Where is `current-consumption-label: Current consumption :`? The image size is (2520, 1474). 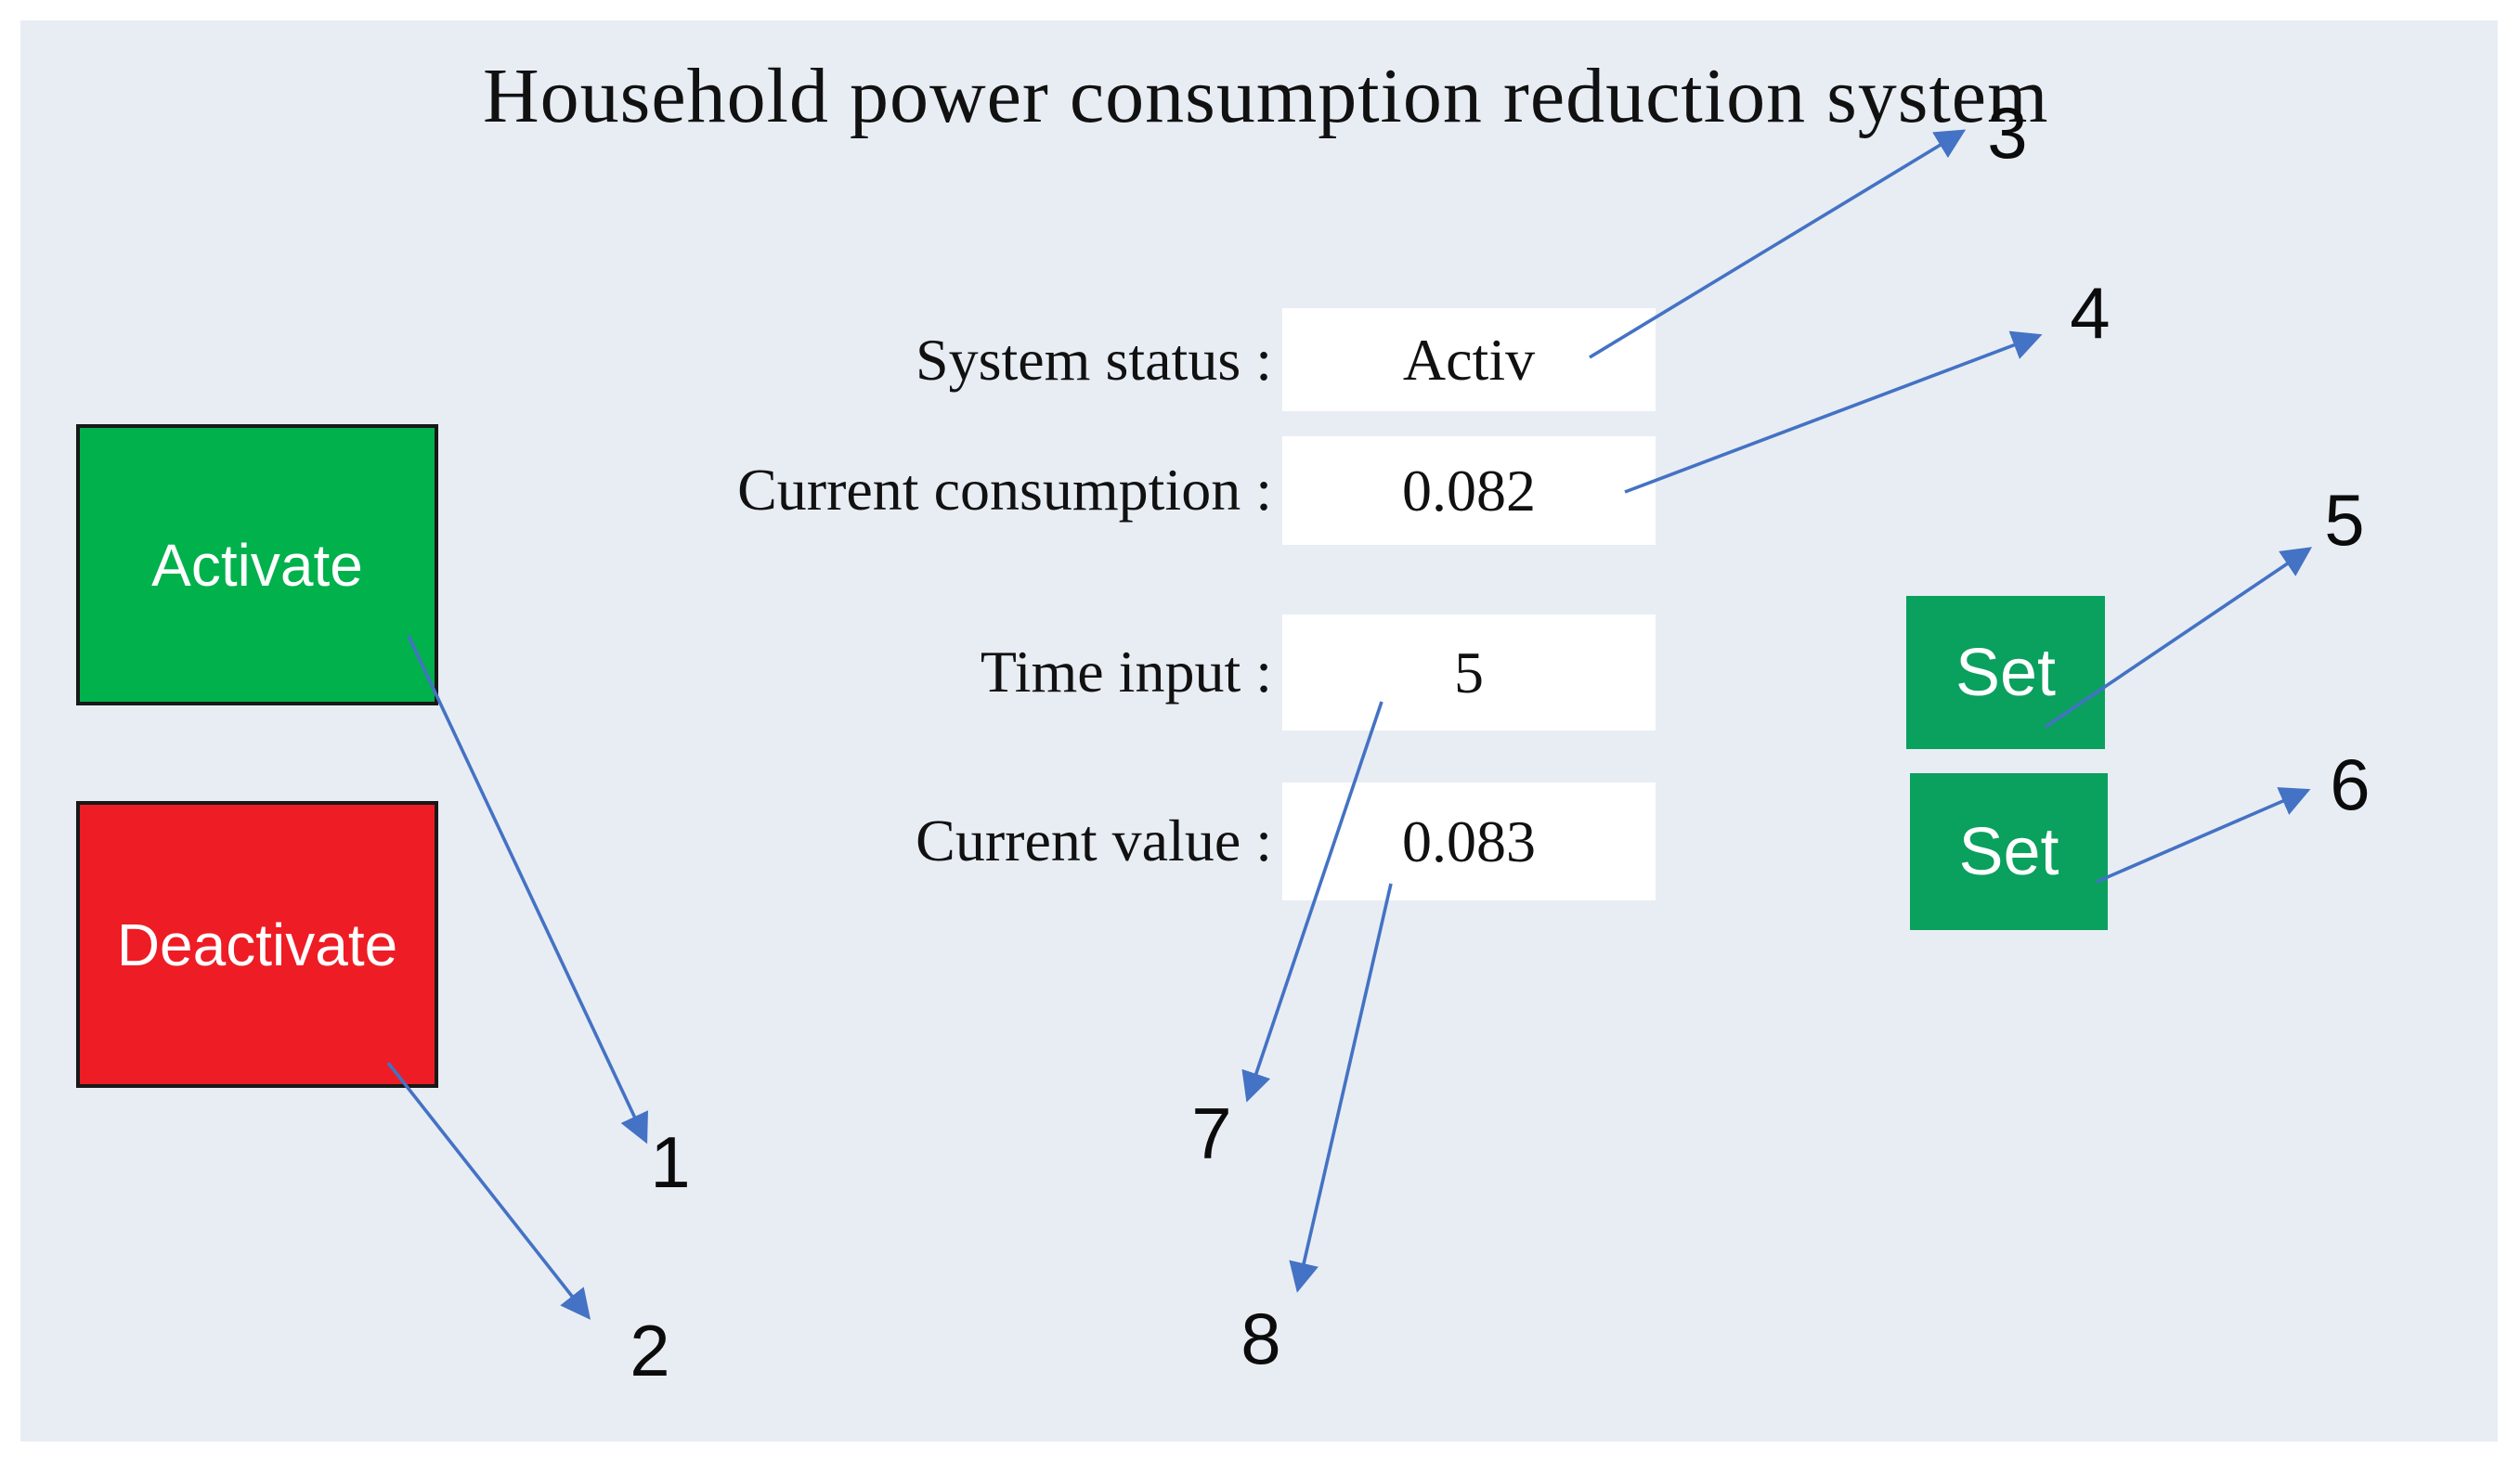 current-consumption-label: Current consumption : is located at coordinates (1004, 490).